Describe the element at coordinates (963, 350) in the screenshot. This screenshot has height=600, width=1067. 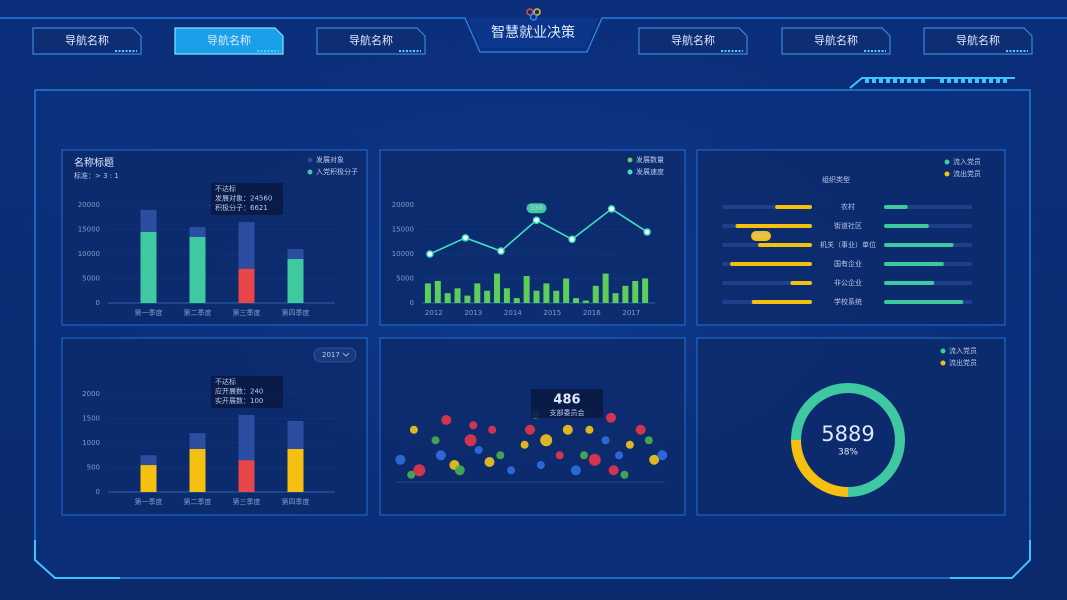
I see `legend-label: 流入党员` at that location.